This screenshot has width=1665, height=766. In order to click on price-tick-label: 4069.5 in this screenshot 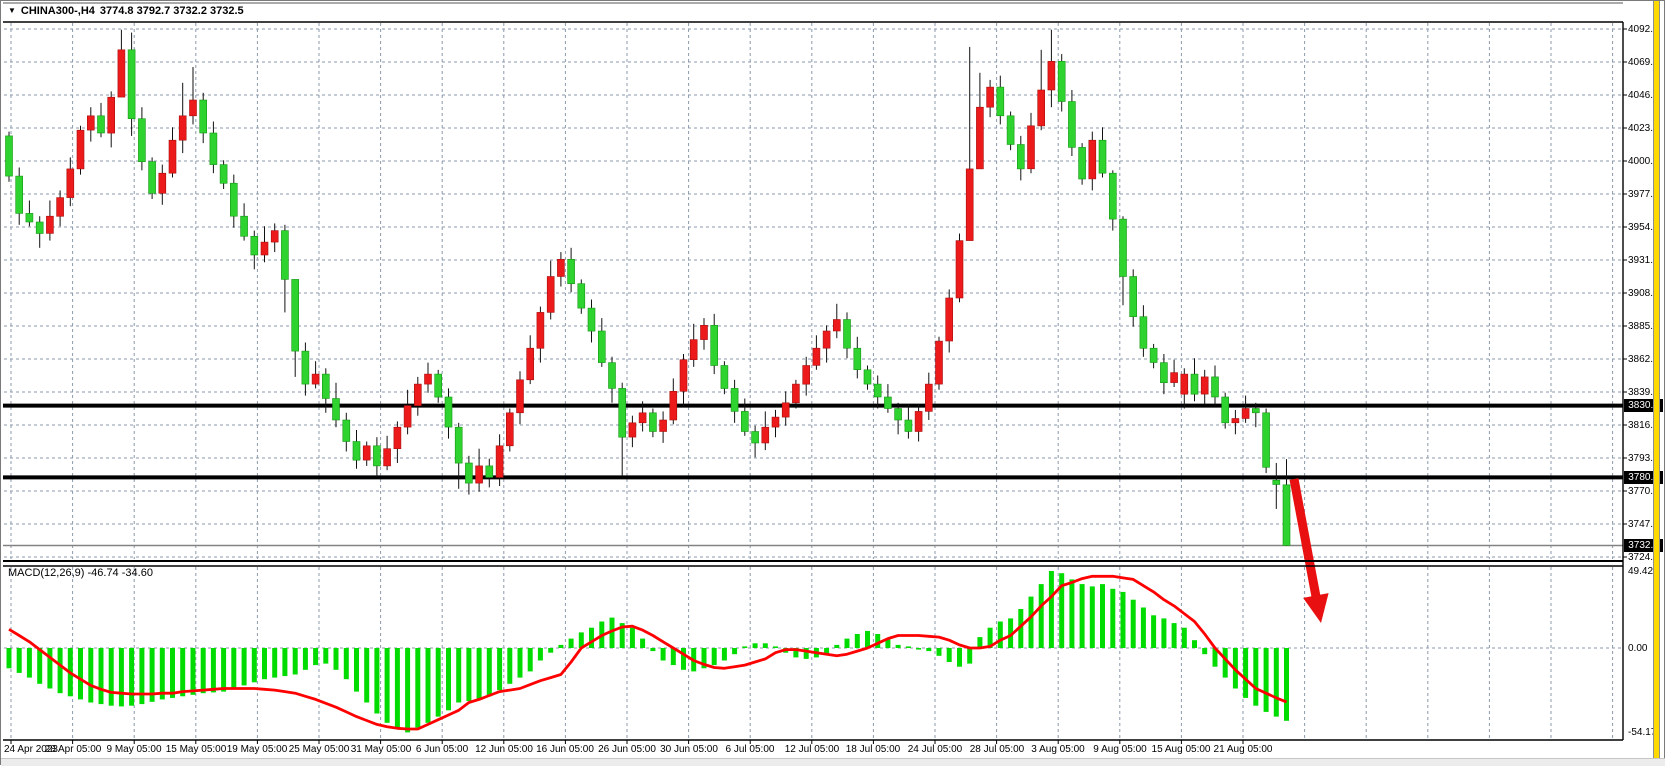, I will do `click(1643, 62)`.